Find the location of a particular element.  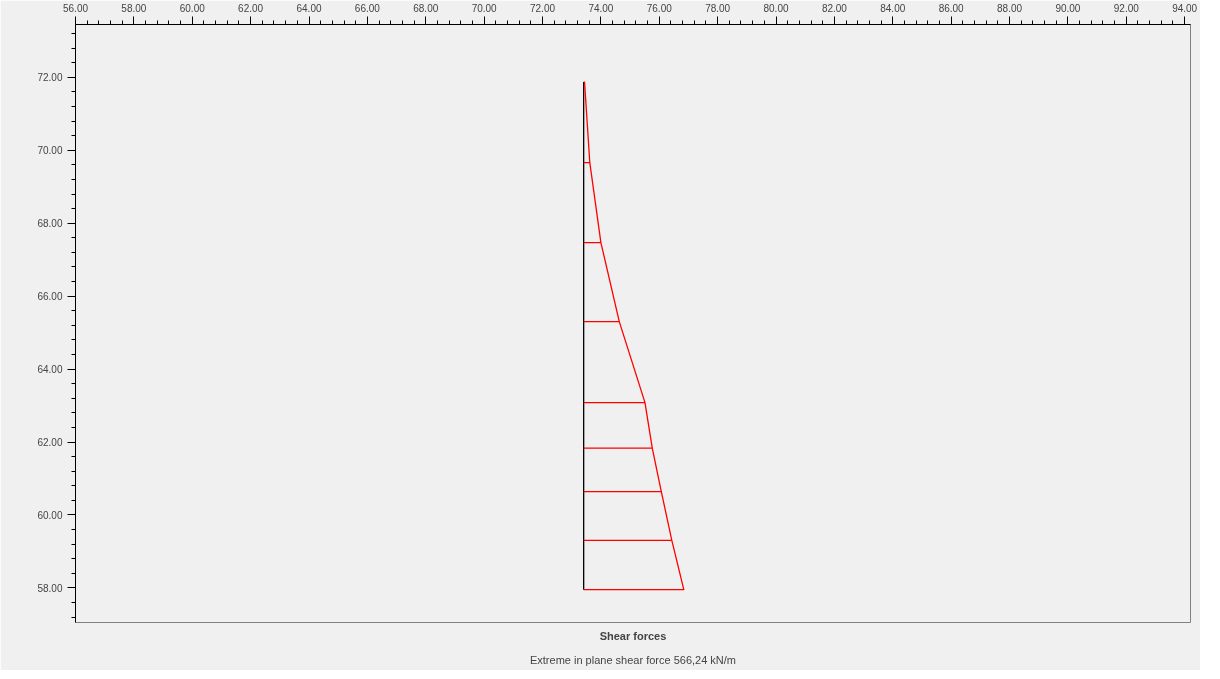

y-tick-label: 68.00 is located at coordinates (50, 224).